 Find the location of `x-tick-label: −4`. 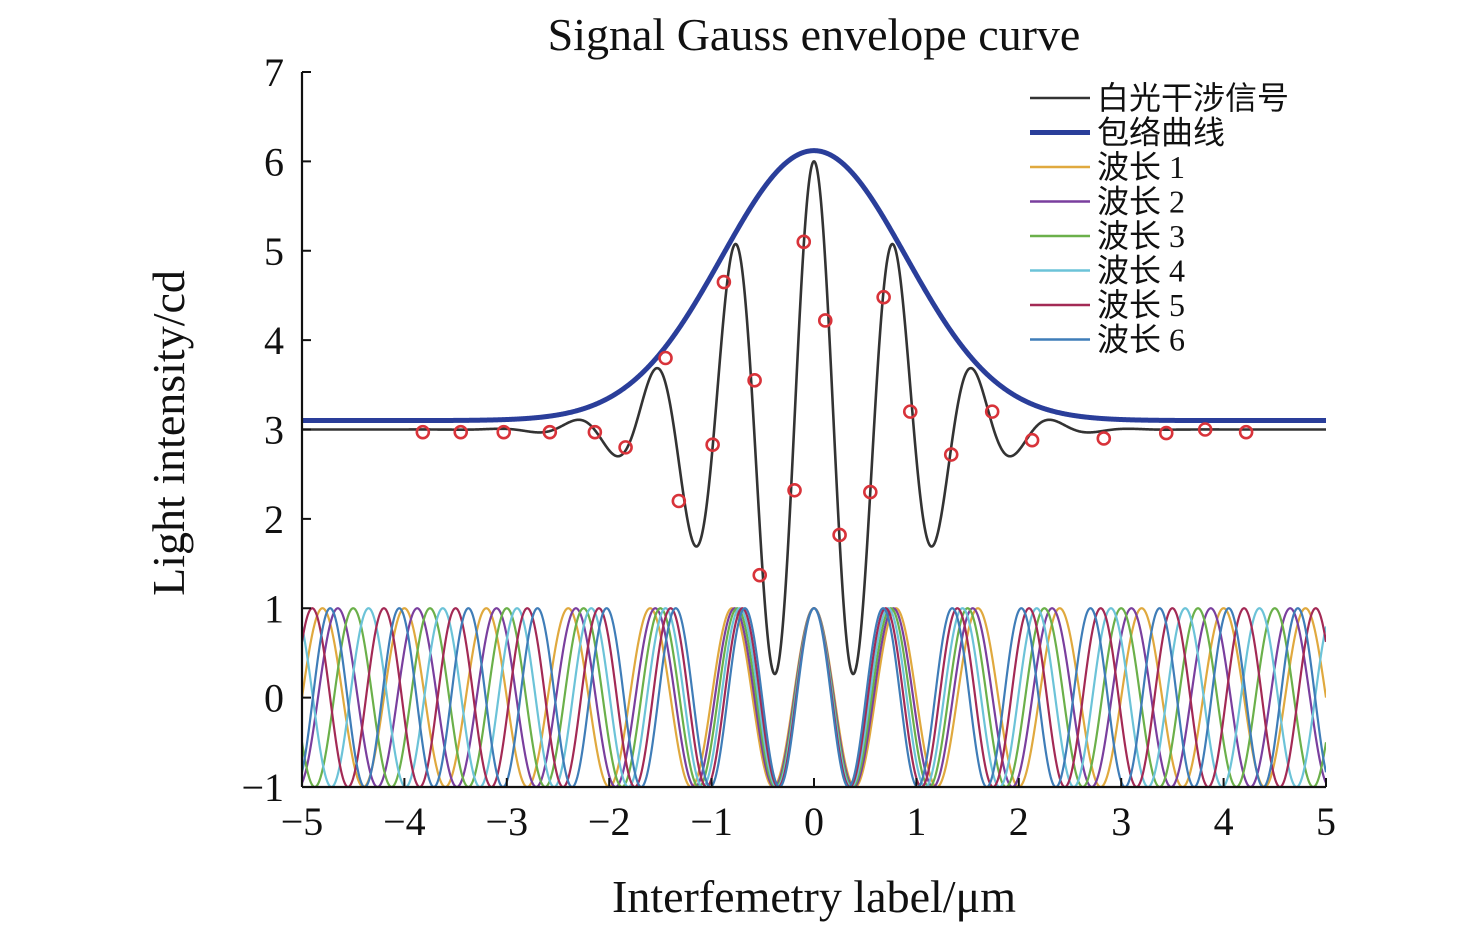

x-tick-label: −4 is located at coordinates (404, 821).